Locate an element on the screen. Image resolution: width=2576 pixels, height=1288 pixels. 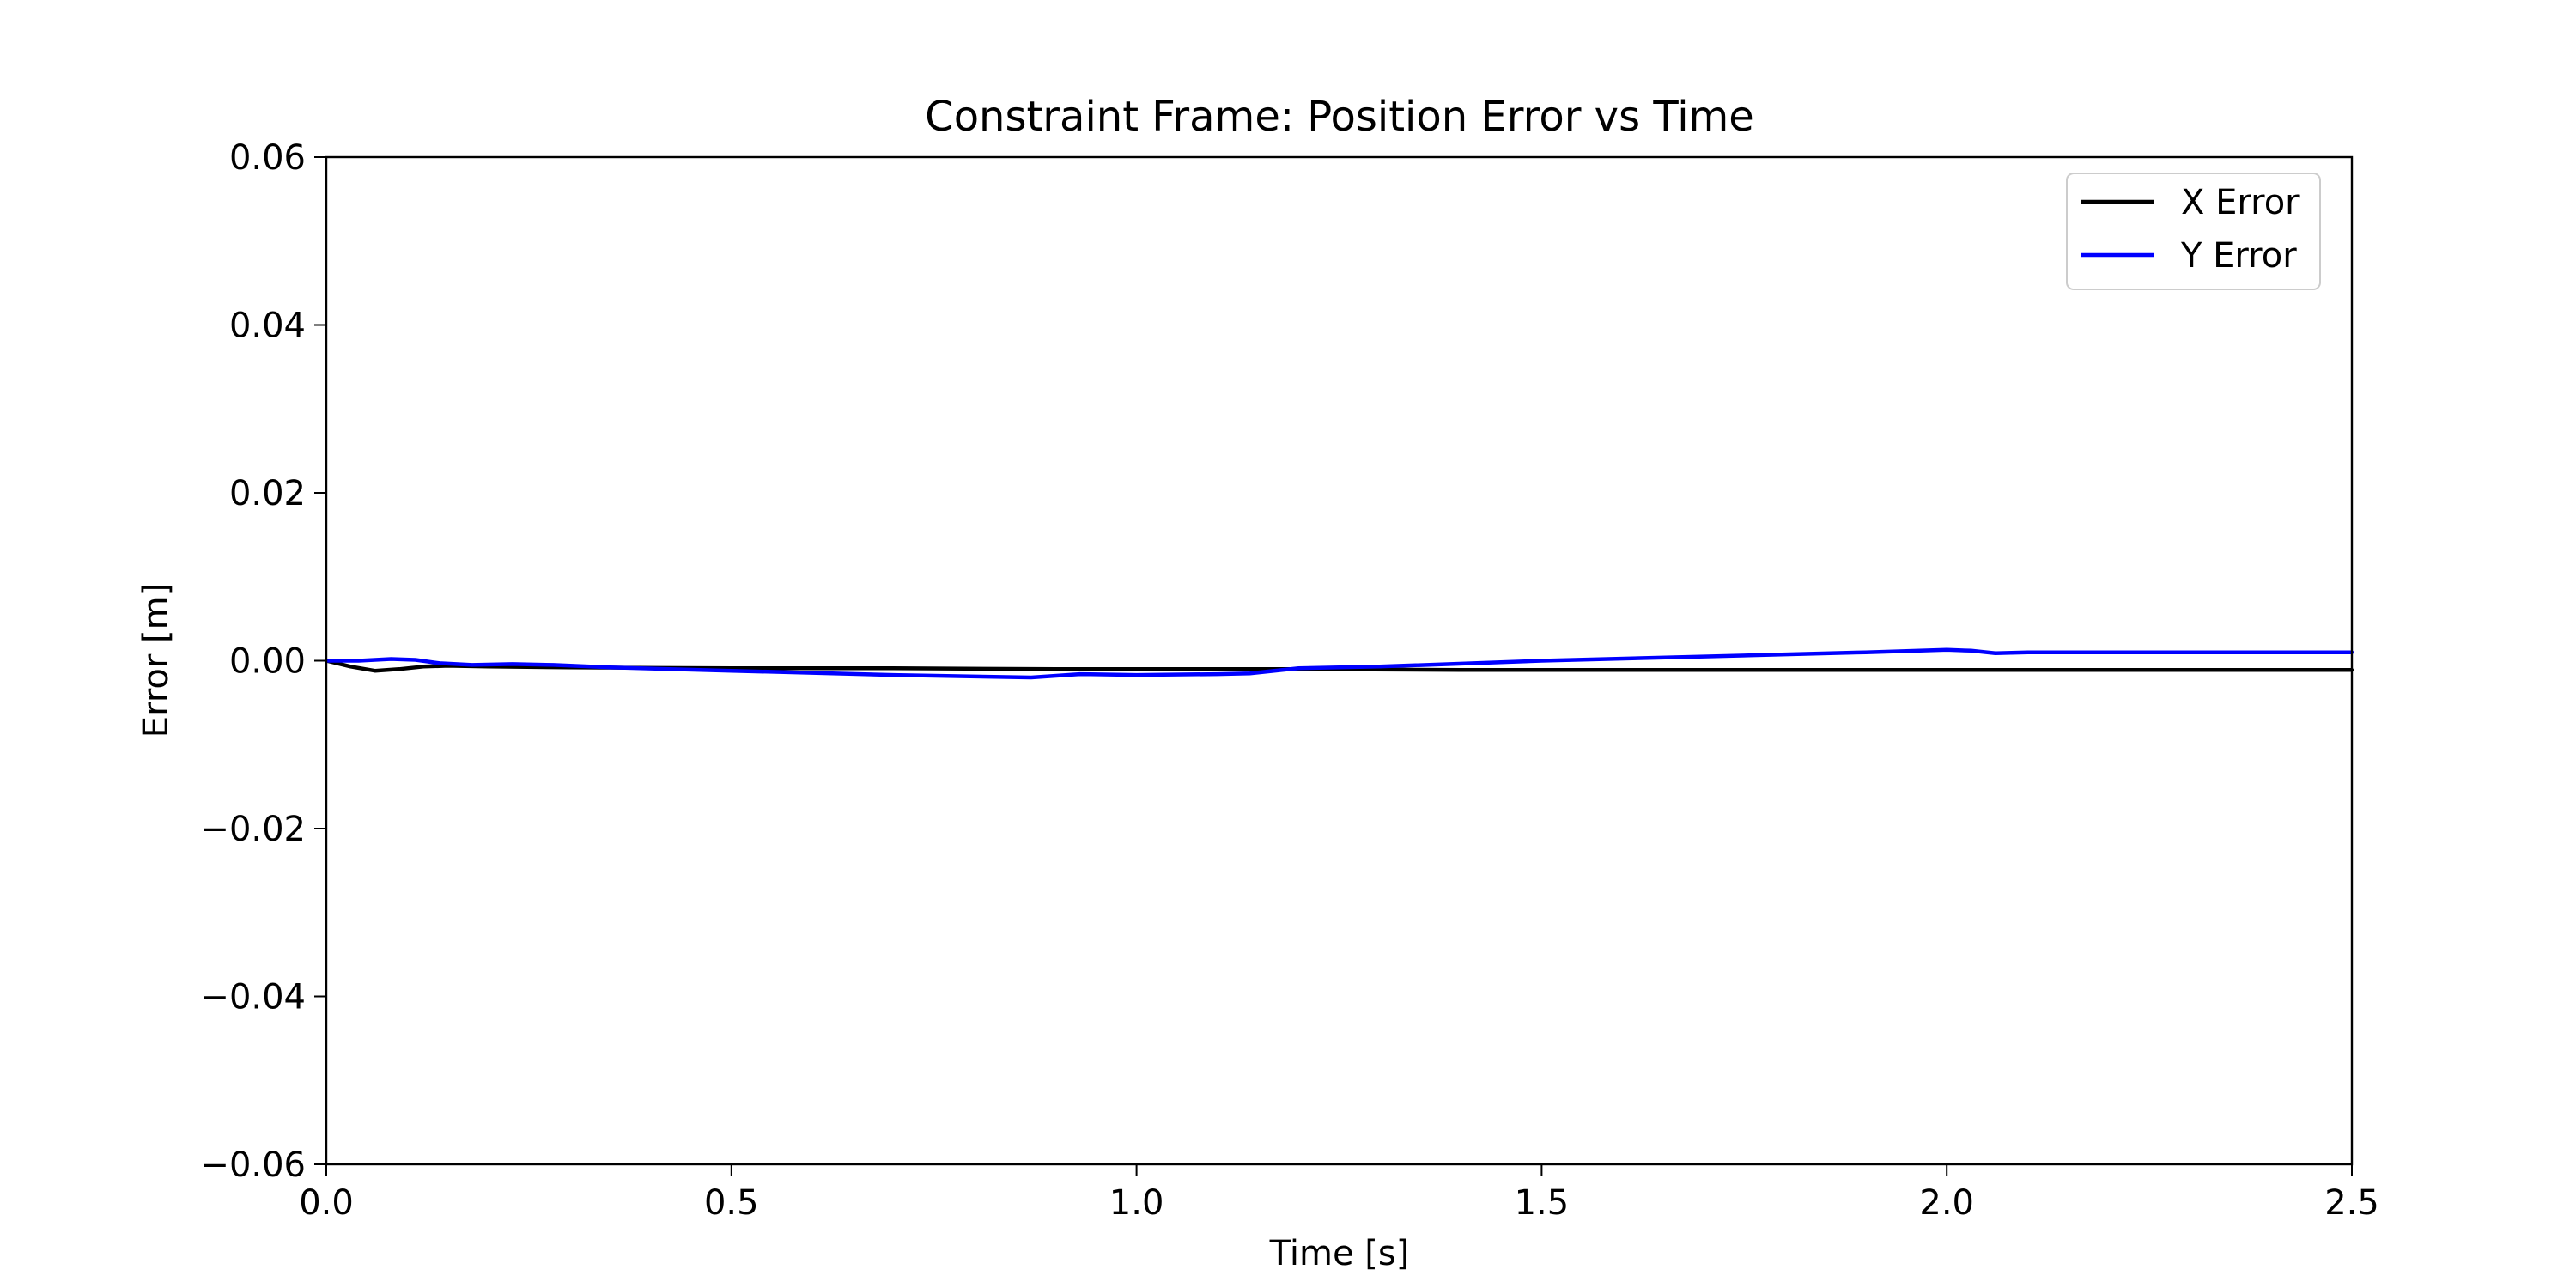
y-tick-label: −0.02 is located at coordinates (253, 830).